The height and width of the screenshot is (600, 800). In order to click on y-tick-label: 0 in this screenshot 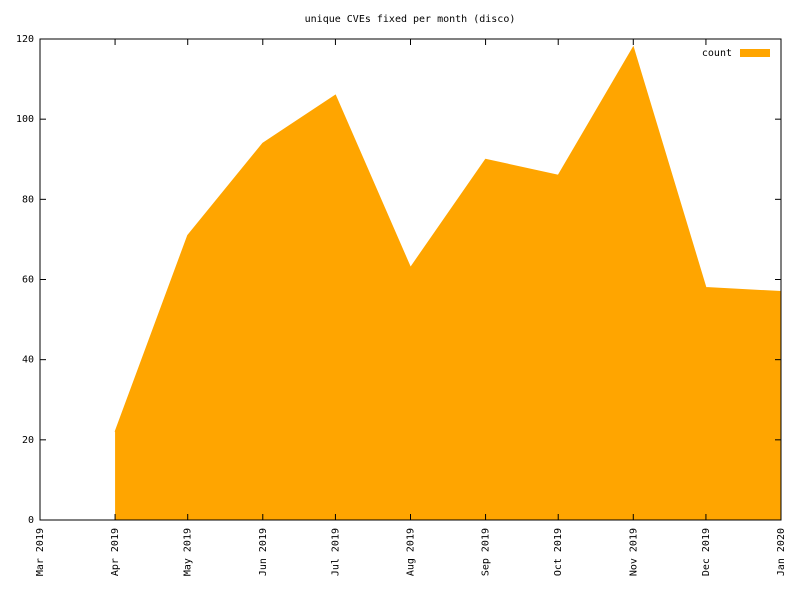, I will do `click(31, 520)`.